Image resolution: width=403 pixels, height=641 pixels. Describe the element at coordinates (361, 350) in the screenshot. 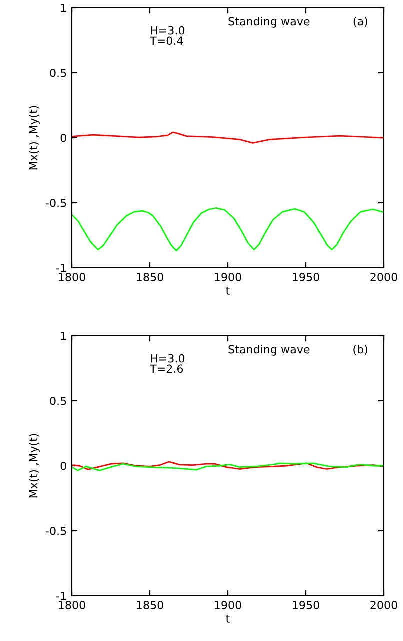

I see `annotation: (b)` at that location.